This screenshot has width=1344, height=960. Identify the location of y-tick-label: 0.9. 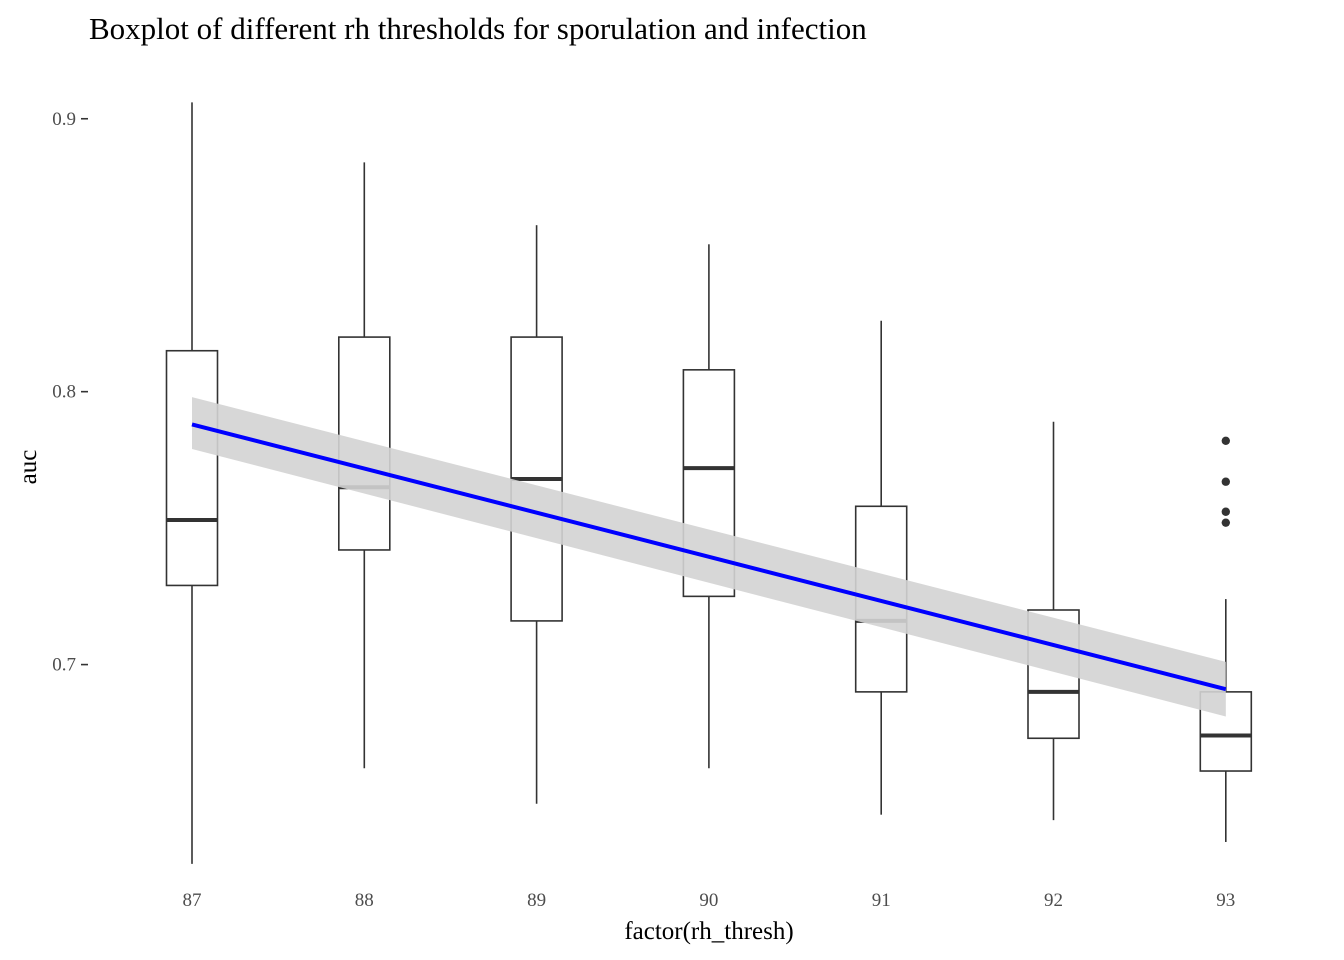
(64, 119).